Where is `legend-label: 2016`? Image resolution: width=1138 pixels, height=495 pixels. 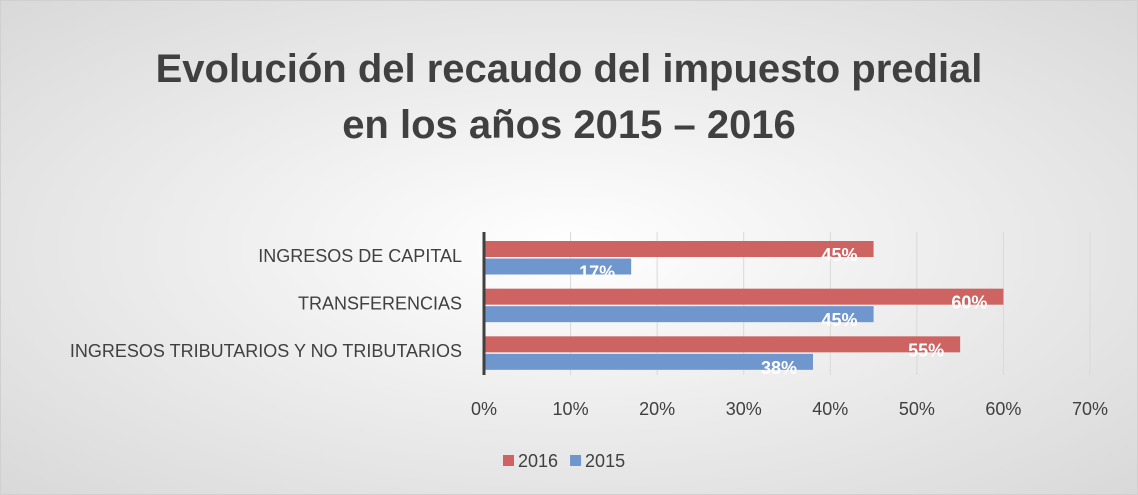
legend-label: 2016 is located at coordinates (538, 461).